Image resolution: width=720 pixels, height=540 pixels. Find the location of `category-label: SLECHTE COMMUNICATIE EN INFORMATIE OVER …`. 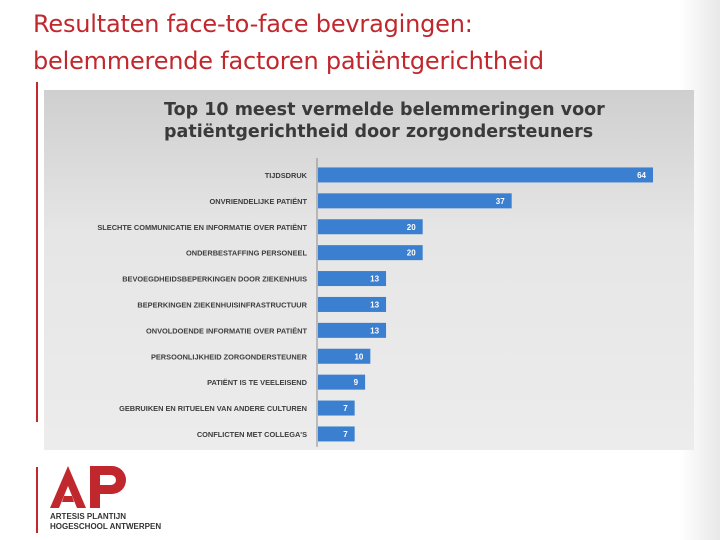

category-label: SLECHTE COMMUNICATIE EN INFORMATIE OVER … is located at coordinates (202, 227).